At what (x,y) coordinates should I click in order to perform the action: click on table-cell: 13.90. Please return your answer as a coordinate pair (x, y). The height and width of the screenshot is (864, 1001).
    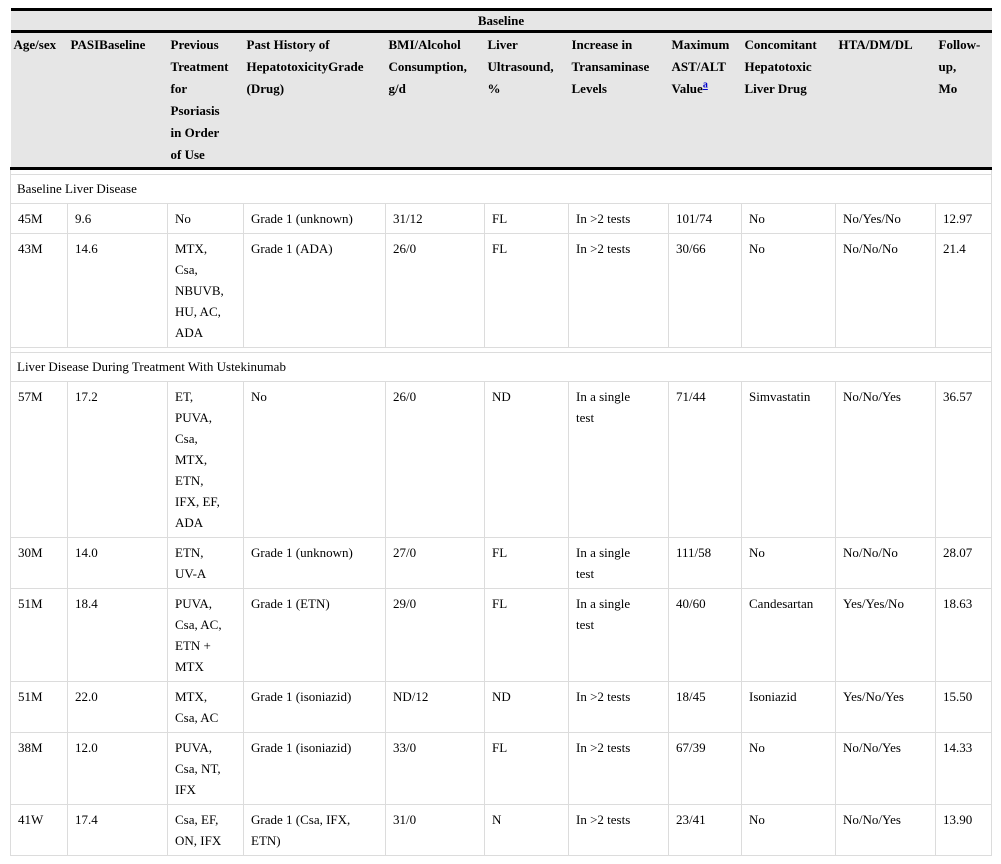
    Looking at the image, I should click on (963, 830).